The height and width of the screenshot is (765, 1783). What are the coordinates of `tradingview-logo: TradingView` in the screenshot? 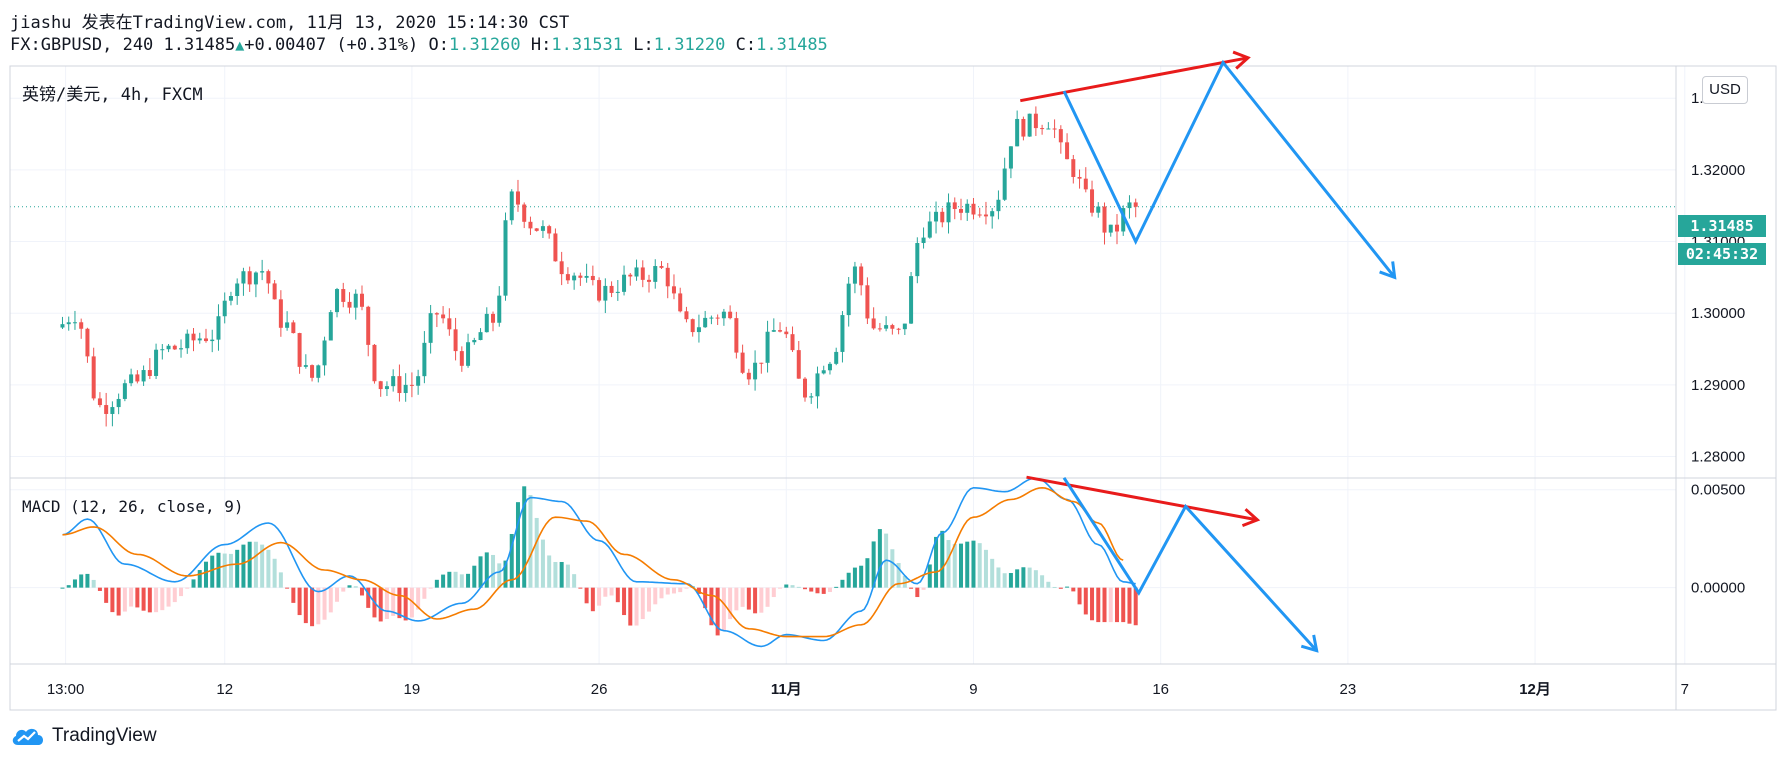 It's located at (83, 736).